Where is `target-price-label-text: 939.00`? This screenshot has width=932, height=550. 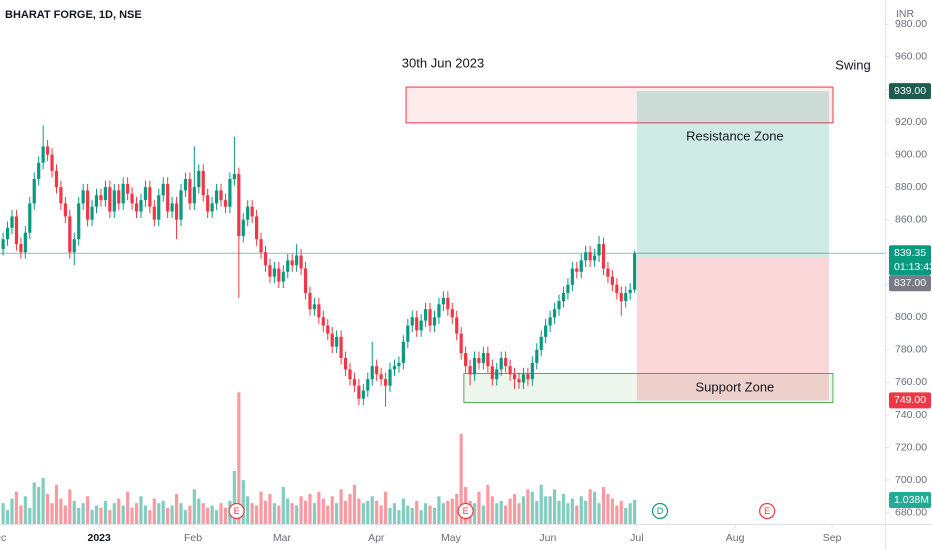
target-price-label-text: 939.00 is located at coordinates (910, 91).